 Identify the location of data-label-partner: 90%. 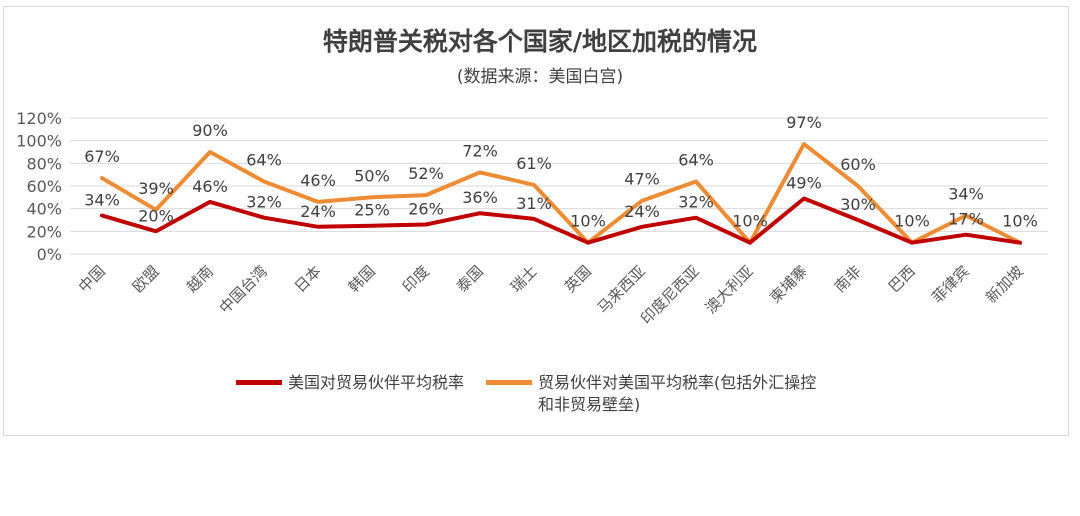
(210, 130).